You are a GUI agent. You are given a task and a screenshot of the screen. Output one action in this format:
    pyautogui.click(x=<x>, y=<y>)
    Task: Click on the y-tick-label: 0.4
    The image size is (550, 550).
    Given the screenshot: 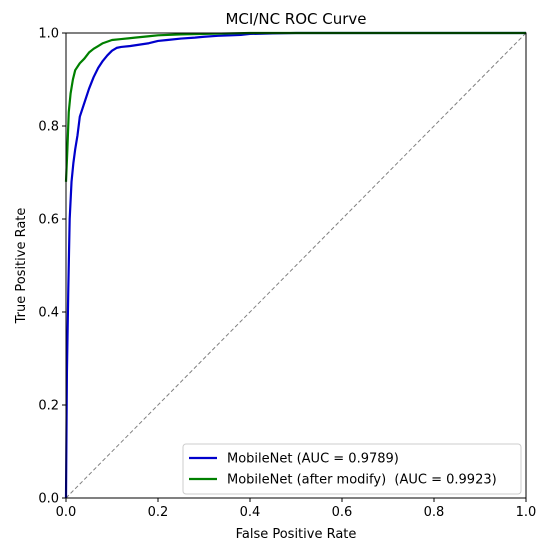 What is the action you would take?
    pyautogui.click(x=48, y=313)
    